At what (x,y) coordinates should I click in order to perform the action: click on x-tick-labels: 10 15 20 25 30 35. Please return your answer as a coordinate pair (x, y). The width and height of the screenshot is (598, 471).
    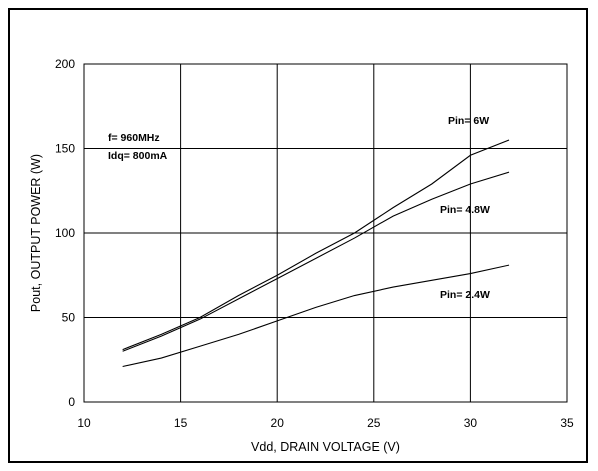
    Looking at the image, I should click on (325, 423).